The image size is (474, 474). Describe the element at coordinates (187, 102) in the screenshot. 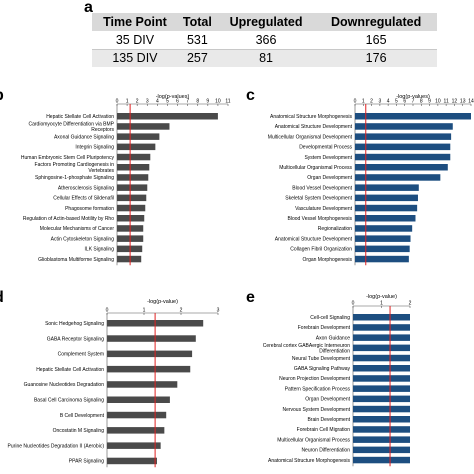

I see `x-tick-label: 7` at that location.